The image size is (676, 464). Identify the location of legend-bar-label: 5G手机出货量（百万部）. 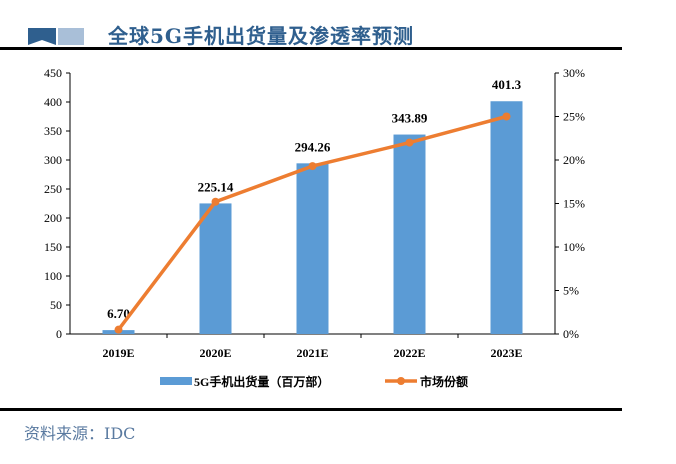
(261, 381).